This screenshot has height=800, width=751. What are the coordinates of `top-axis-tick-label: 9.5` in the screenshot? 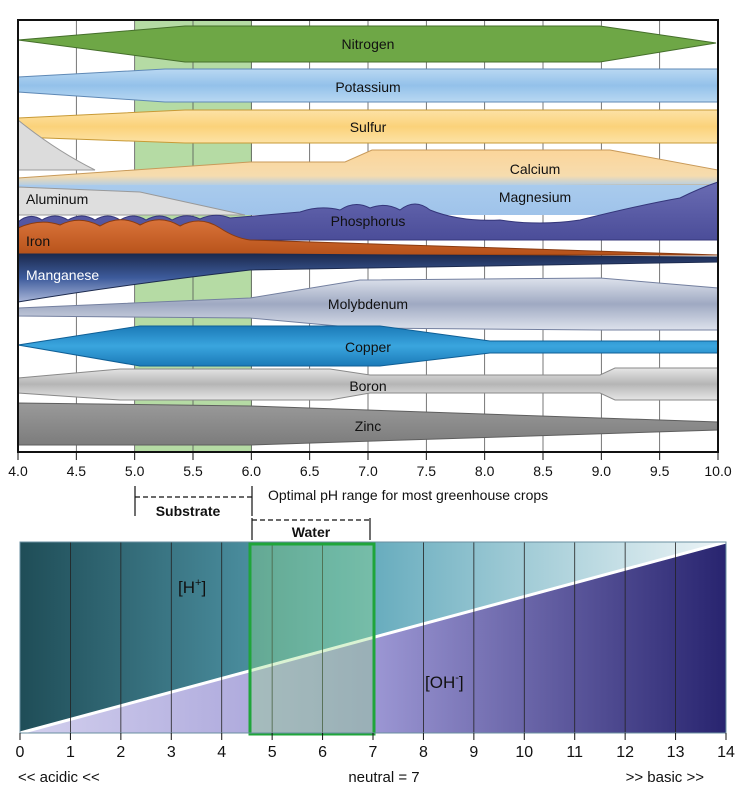 It's located at (660, 471).